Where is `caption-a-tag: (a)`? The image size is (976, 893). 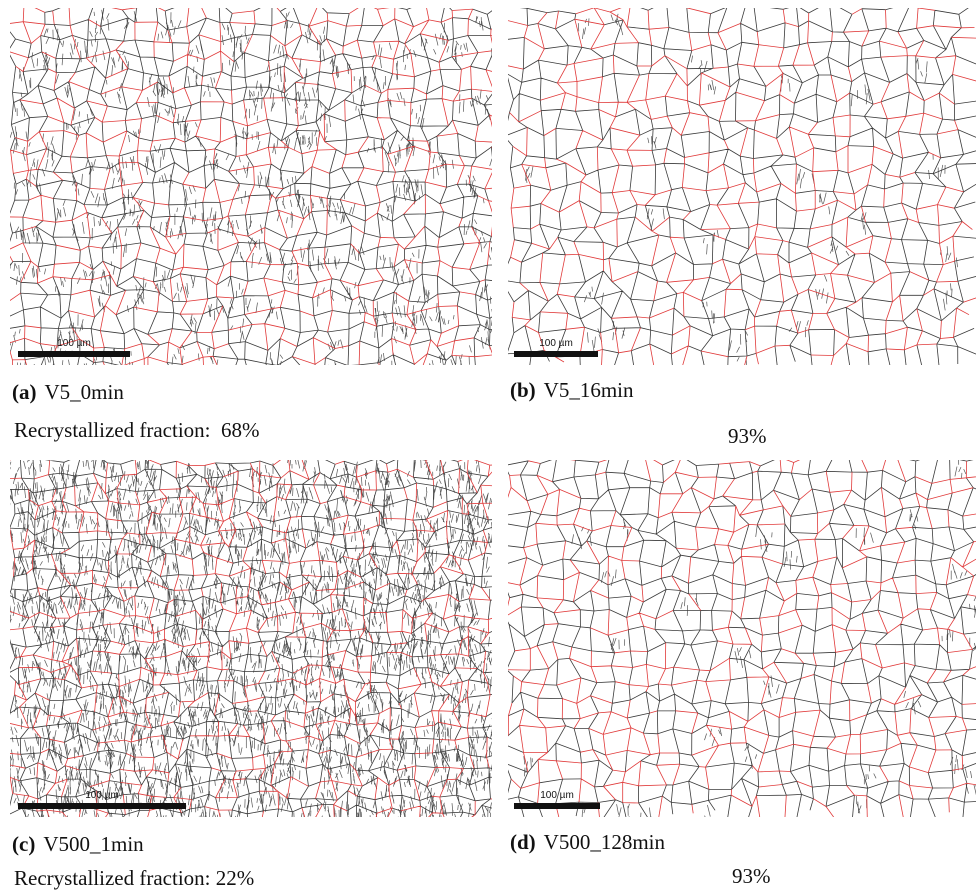 caption-a-tag: (a) is located at coordinates (24, 392).